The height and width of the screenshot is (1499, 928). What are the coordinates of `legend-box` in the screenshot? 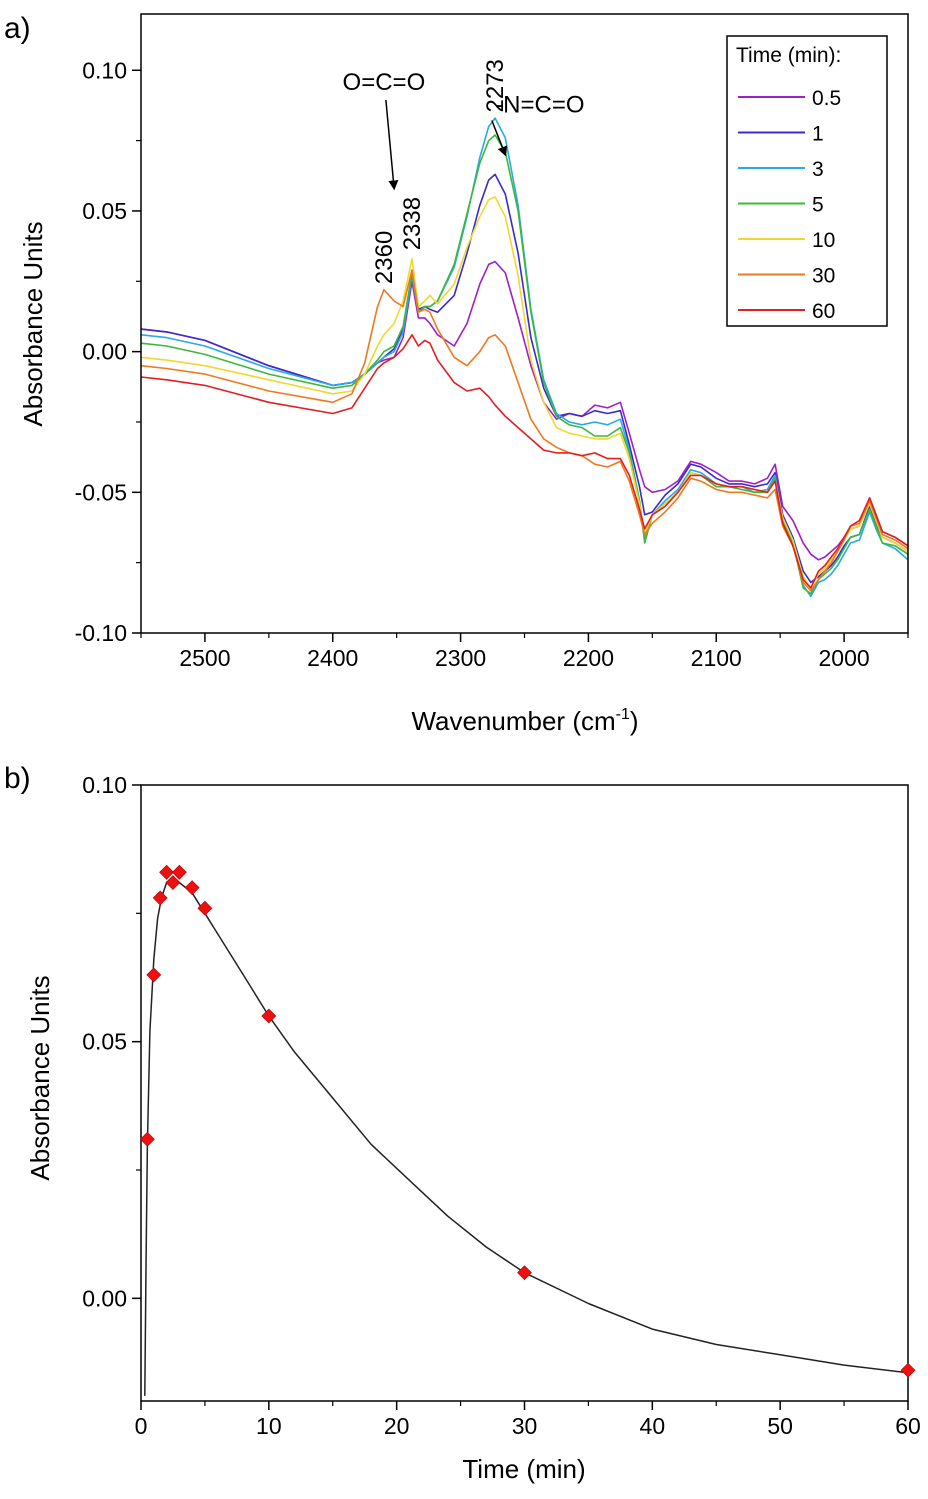 It's located at (807, 181).